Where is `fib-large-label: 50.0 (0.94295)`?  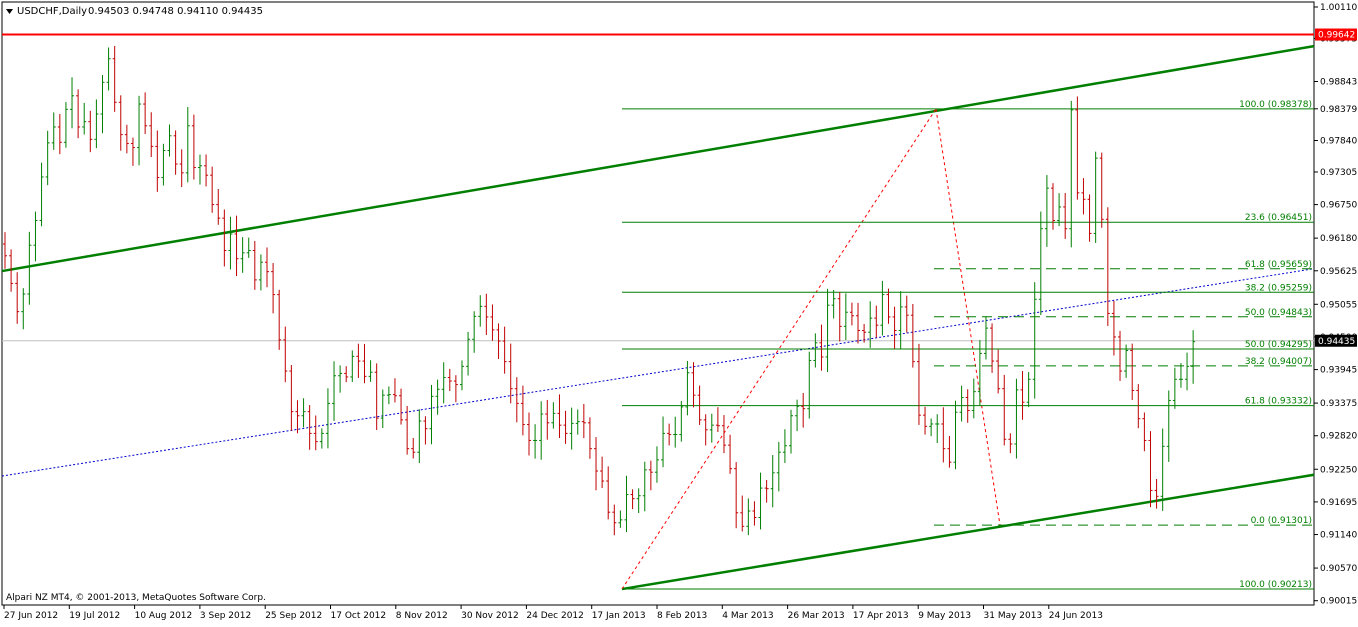 fib-large-label: 50.0 (0.94295) is located at coordinates (1278, 345).